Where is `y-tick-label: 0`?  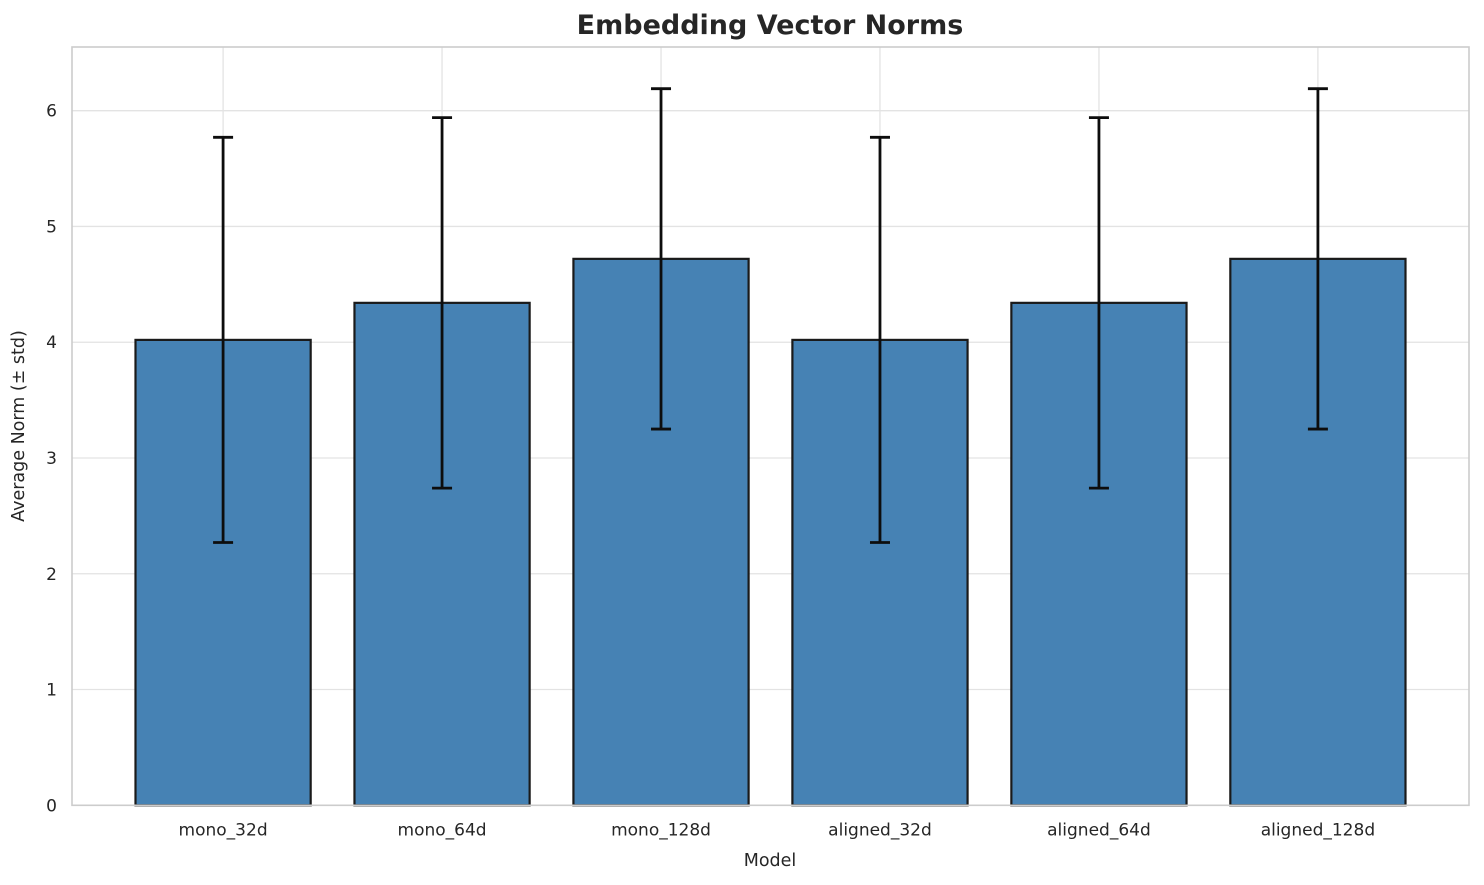
y-tick-label: 0 is located at coordinates (51, 806).